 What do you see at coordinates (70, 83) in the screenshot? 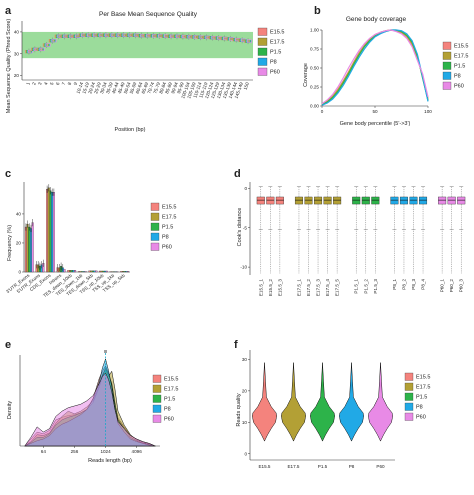
I see `x-tick-label: 8` at bounding box center [70, 83].